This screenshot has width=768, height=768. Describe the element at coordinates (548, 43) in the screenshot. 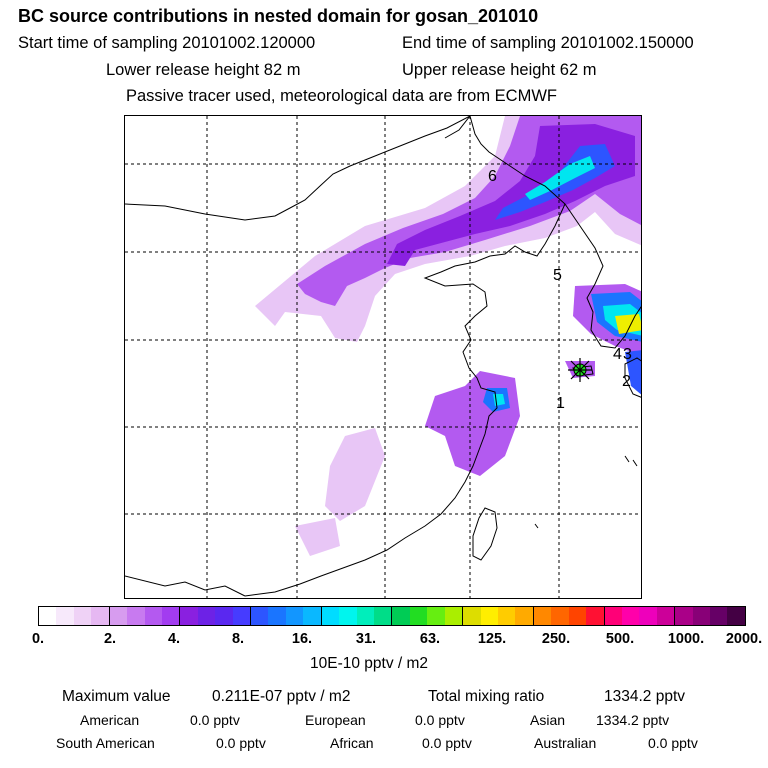

I see `sampling-end-label: End time of sampling 20101002.150000` at that location.